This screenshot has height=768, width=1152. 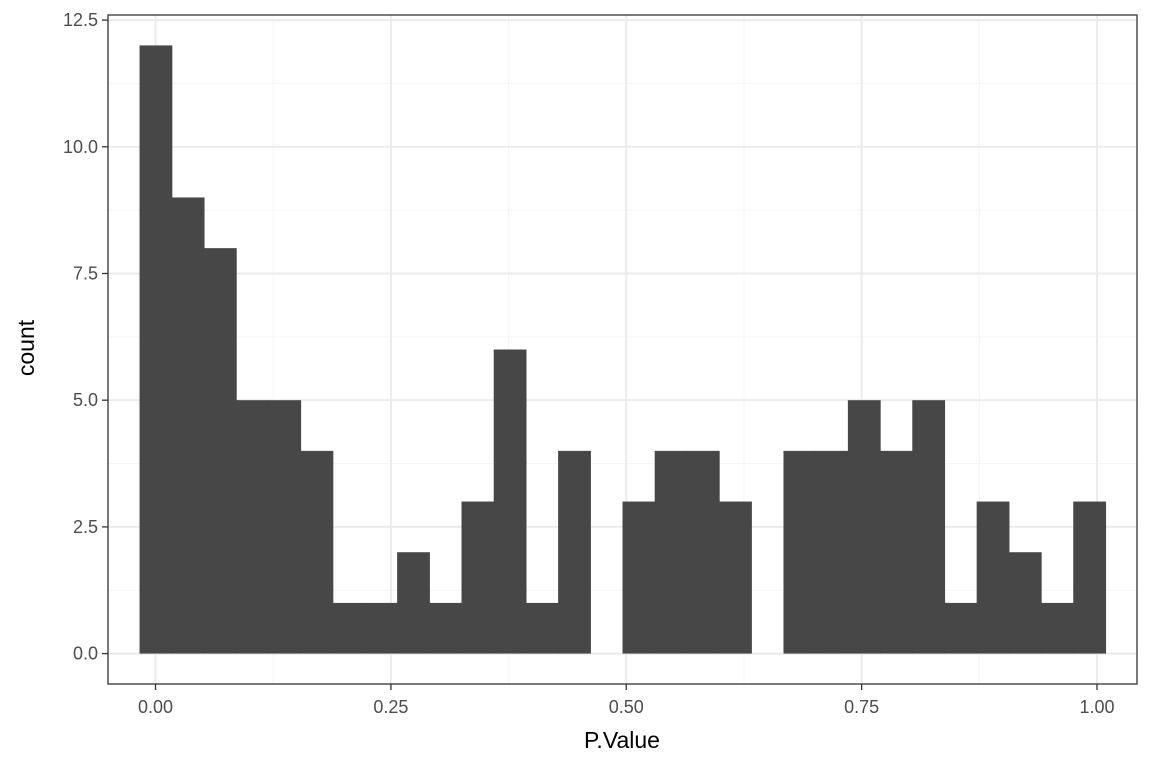 What do you see at coordinates (85, 654) in the screenshot?
I see `y-tick-label: 0.0` at bounding box center [85, 654].